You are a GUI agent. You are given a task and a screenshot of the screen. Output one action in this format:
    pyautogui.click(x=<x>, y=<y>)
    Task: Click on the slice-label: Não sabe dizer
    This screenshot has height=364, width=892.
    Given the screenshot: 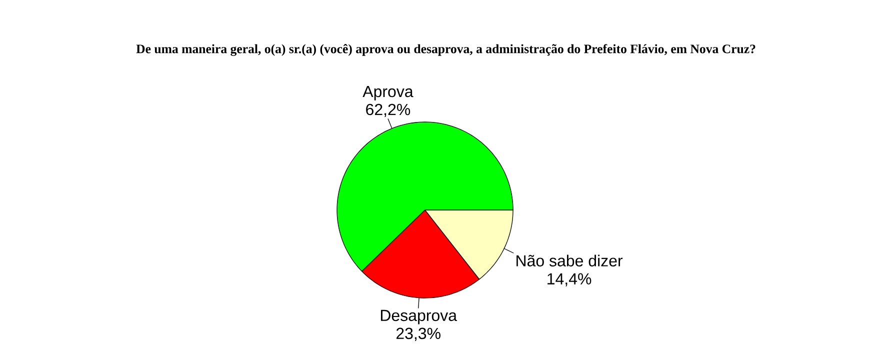 What is the action you would take?
    pyautogui.click(x=569, y=260)
    